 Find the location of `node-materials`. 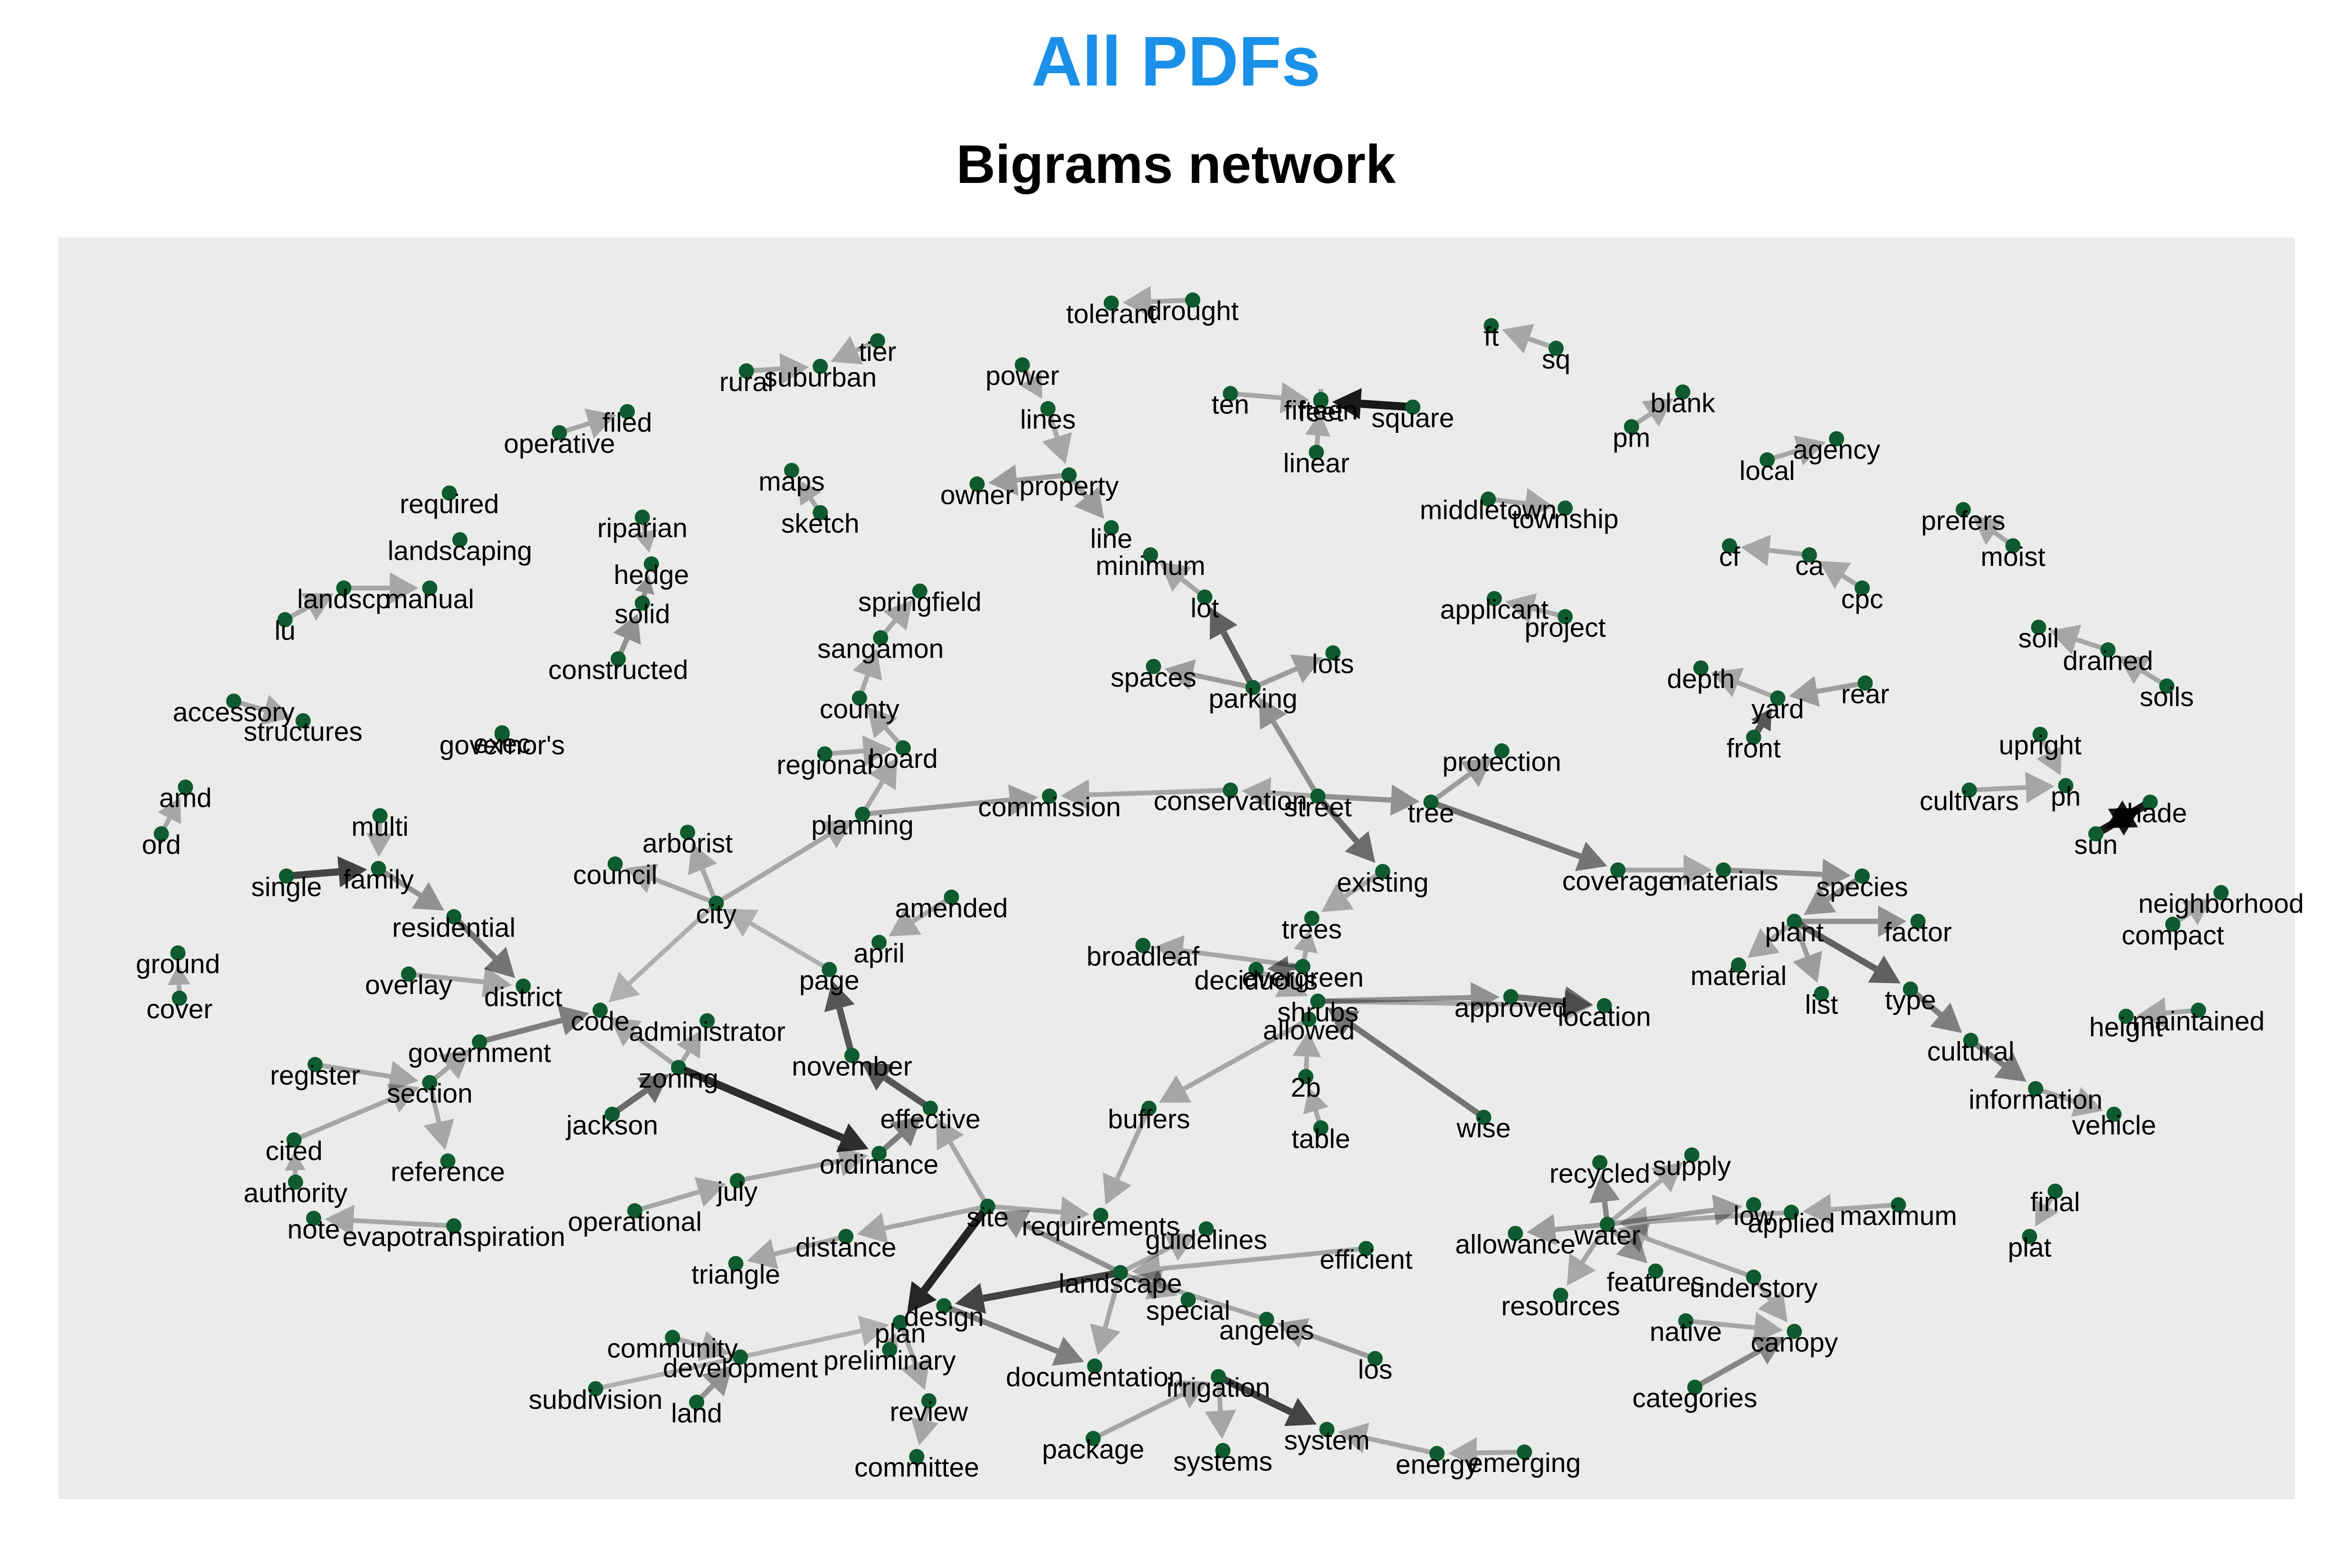

node-materials is located at coordinates (1724, 870).